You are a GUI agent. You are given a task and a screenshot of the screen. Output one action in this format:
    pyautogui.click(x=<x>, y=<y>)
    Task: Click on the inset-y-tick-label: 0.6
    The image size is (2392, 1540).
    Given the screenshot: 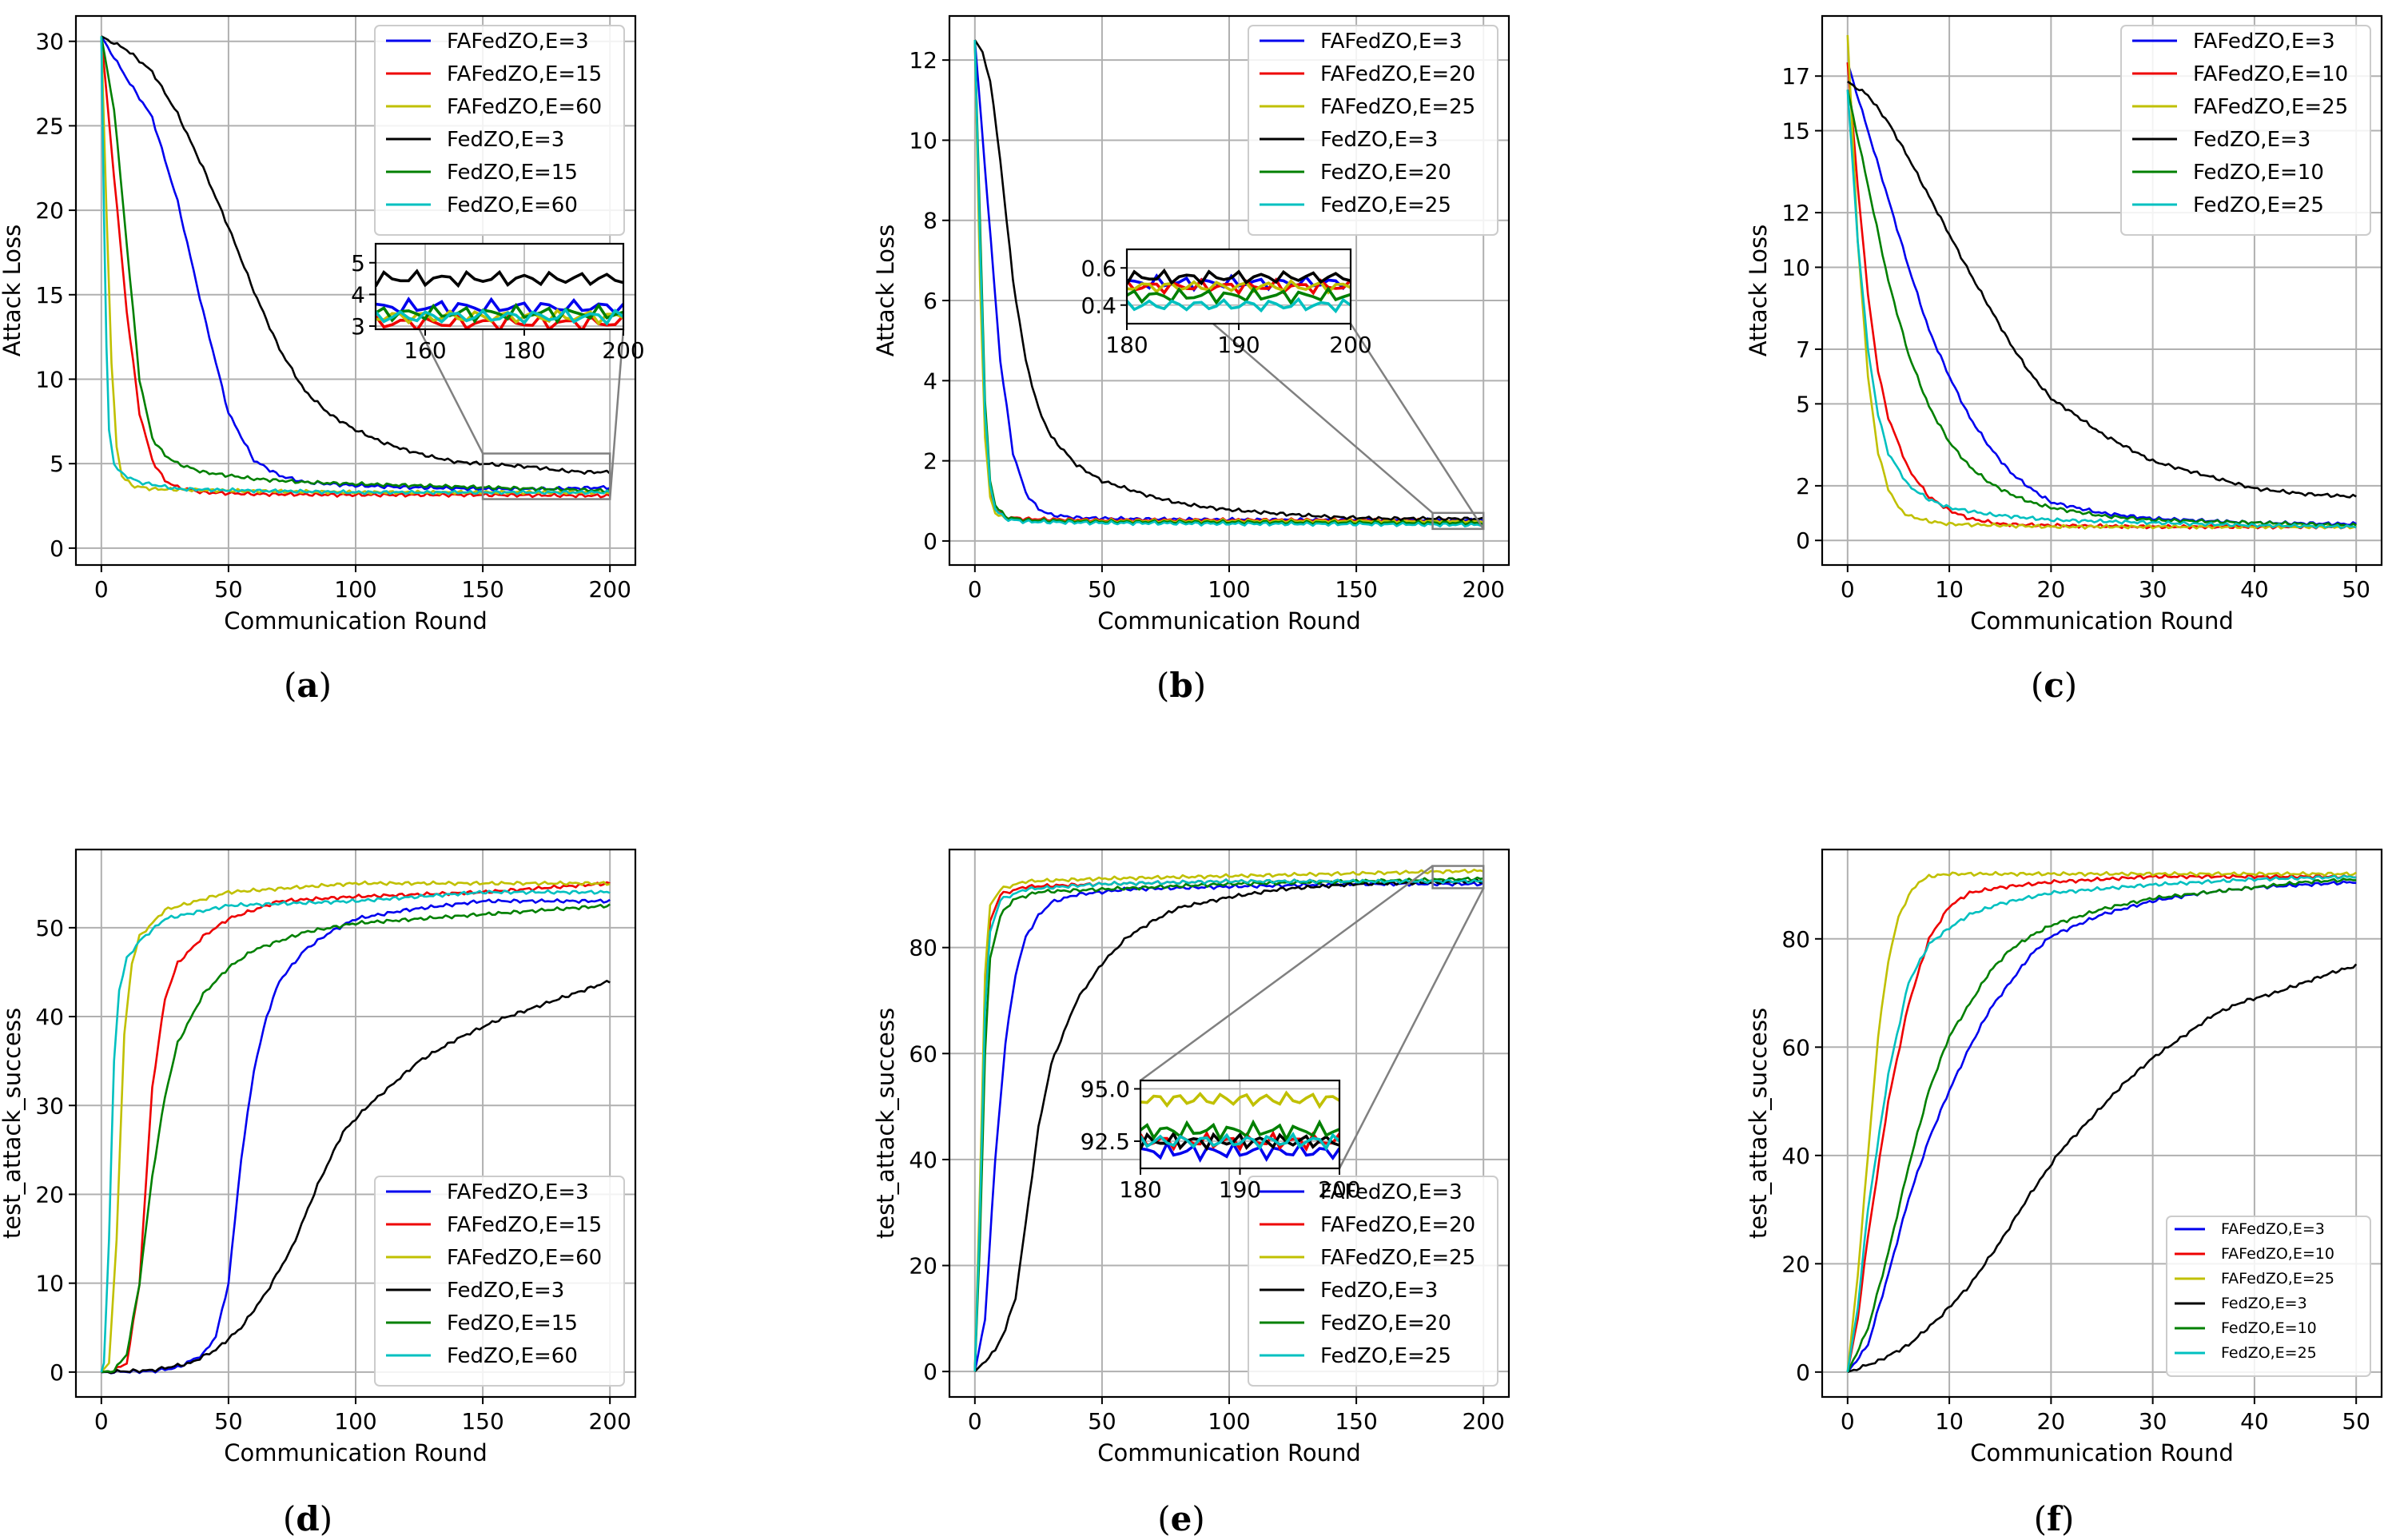 What is the action you would take?
    pyautogui.click(x=1098, y=268)
    